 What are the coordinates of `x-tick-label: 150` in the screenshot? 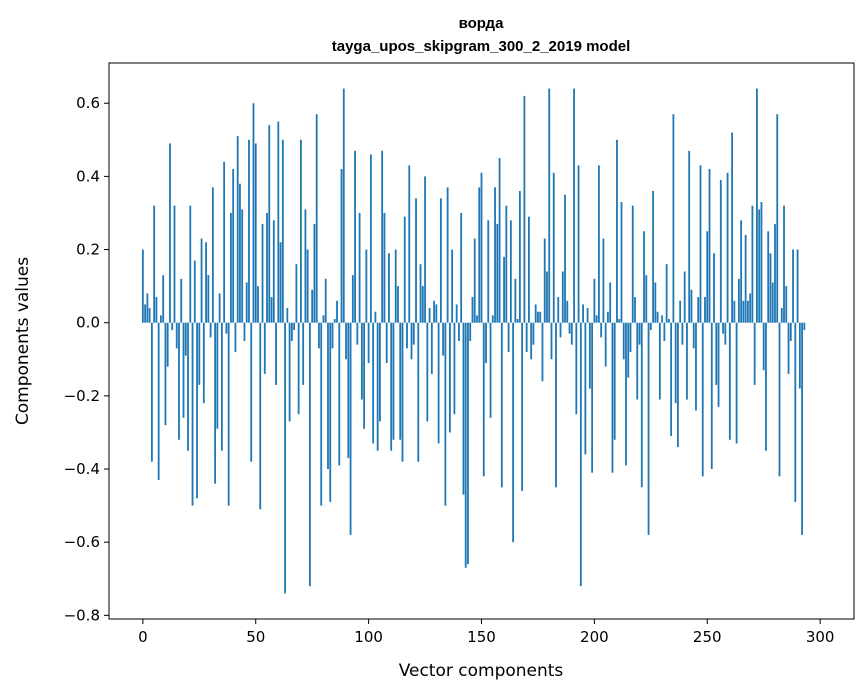 It's located at (481, 637).